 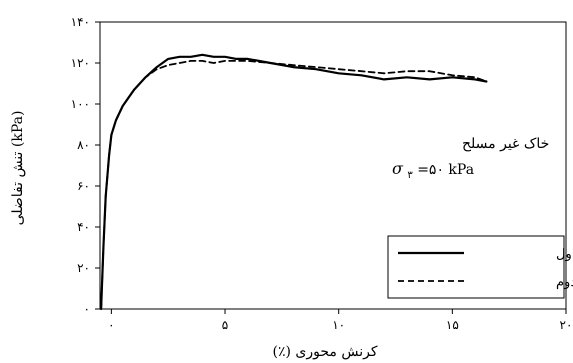 What do you see at coordinates (325, 352) in the screenshot?
I see `x-axis-title: کرنش محوری (٪)` at bounding box center [325, 352].